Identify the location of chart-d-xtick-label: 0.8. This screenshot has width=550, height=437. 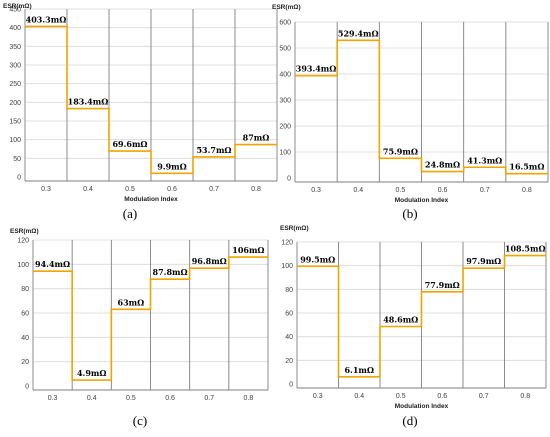
(525, 396).